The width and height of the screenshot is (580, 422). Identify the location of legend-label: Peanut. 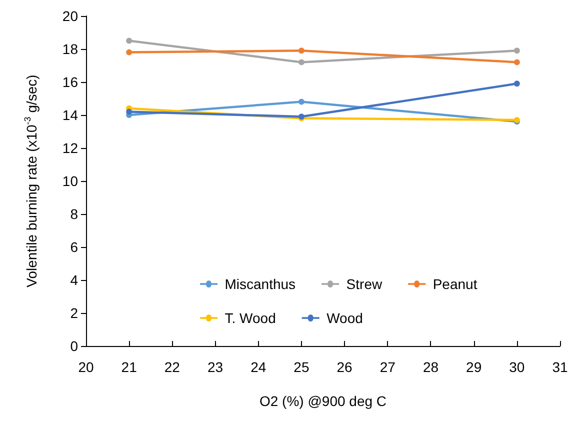
(455, 284).